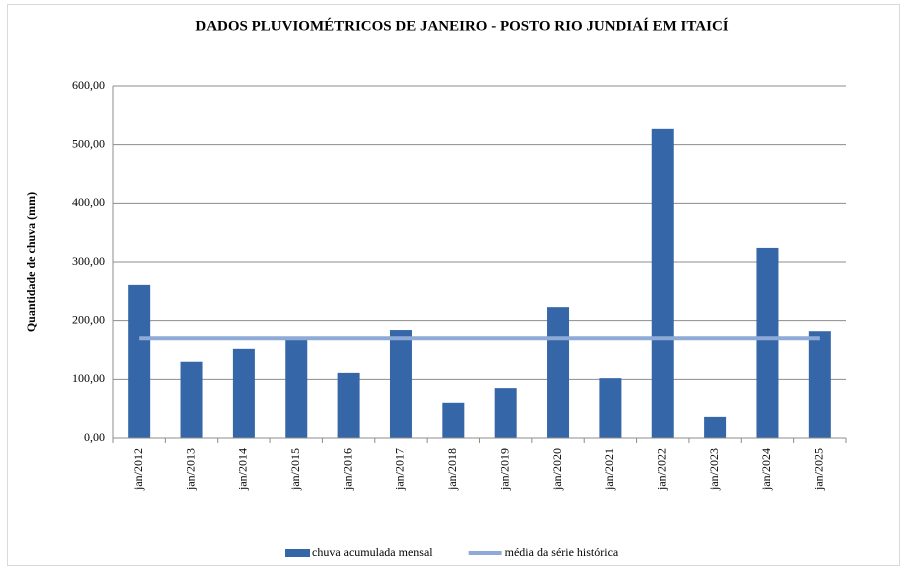 The width and height of the screenshot is (904, 569). What do you see at coordinates (714, 469) in the screenshot?
I see `x-tick-label: jan/2023` at bounding box center [714, 469].